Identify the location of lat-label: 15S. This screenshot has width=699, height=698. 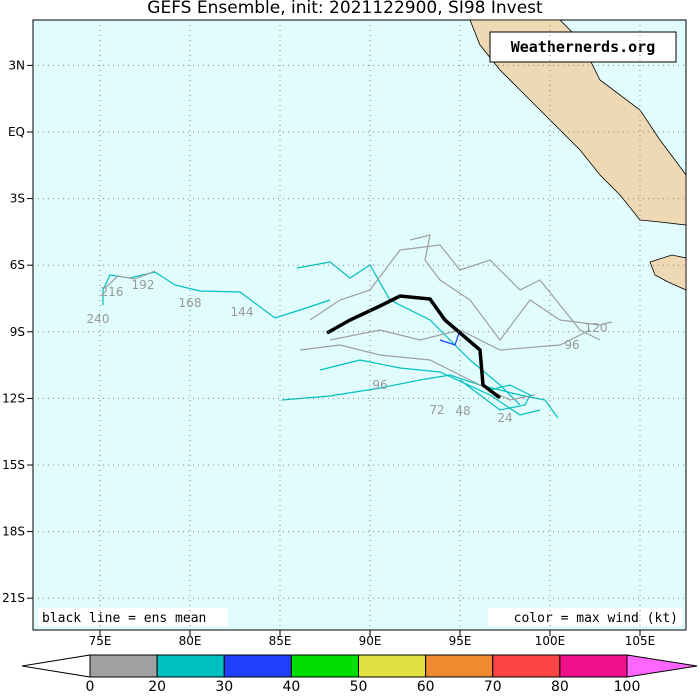
(13, 465).